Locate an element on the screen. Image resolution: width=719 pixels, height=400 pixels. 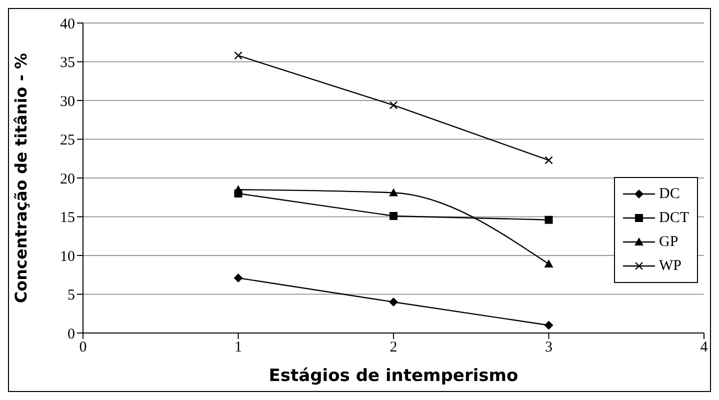
legend-label: GP is located at coordinates (668, 242).